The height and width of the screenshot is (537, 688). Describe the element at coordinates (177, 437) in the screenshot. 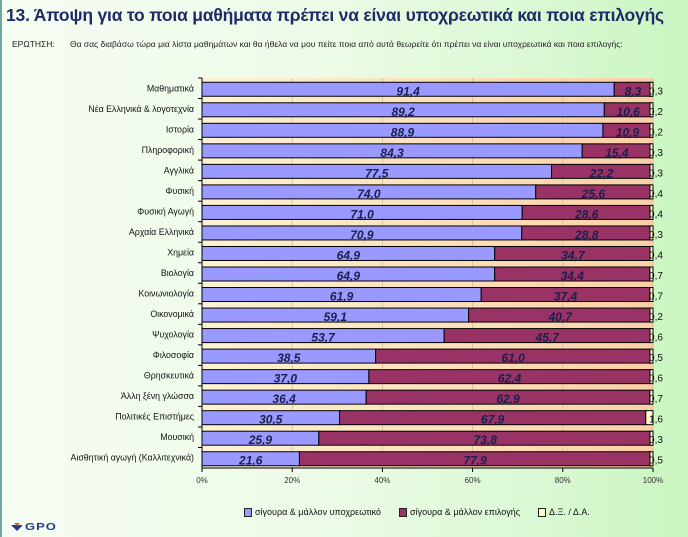

I see `category-label: Μουσική` at that location.